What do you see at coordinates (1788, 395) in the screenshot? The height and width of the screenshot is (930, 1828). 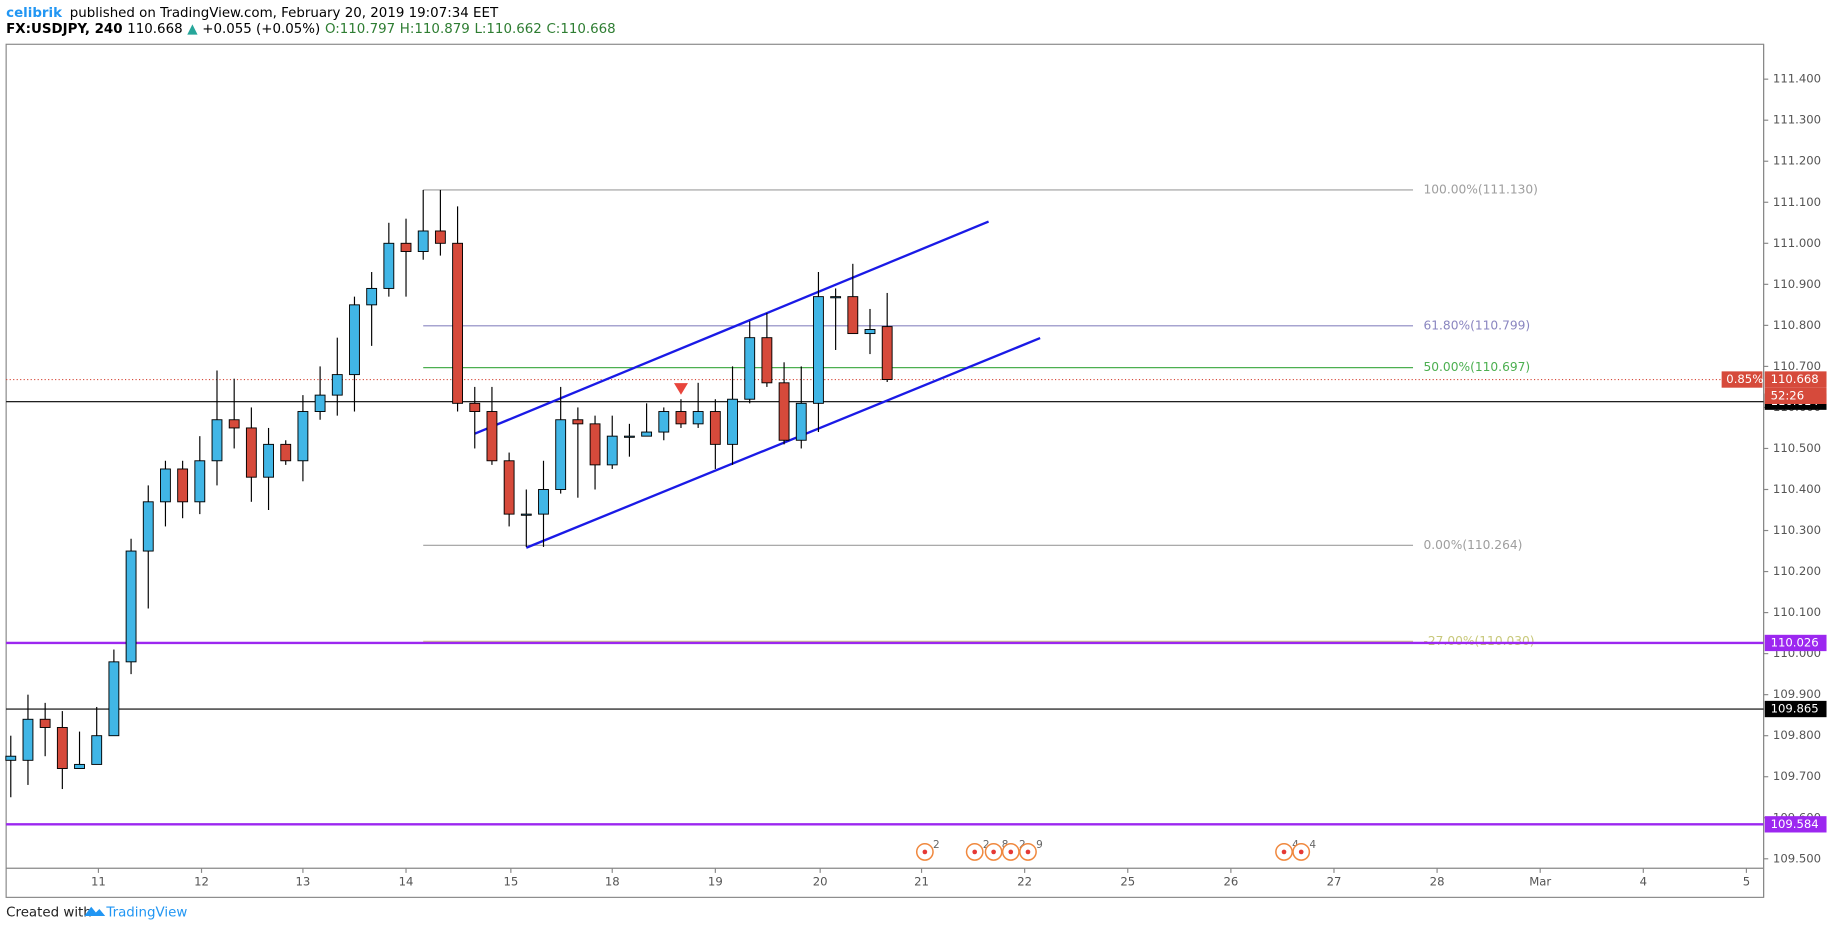 I see `price-tag-label: 52:26` at bounding box center [1788, 395].